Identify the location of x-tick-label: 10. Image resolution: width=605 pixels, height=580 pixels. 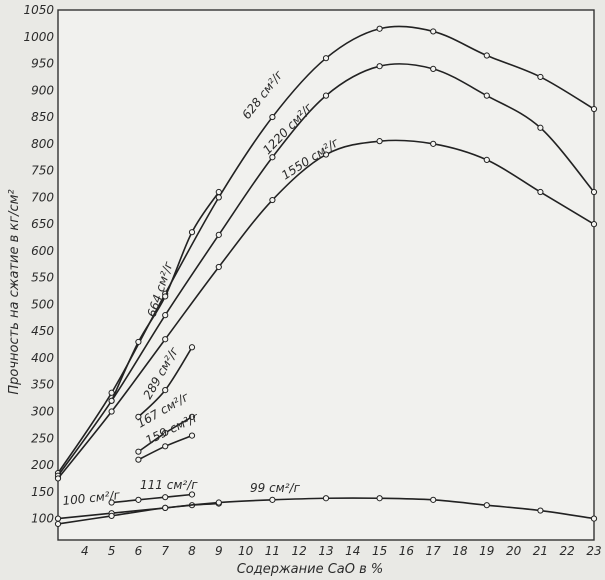
(246, 551).